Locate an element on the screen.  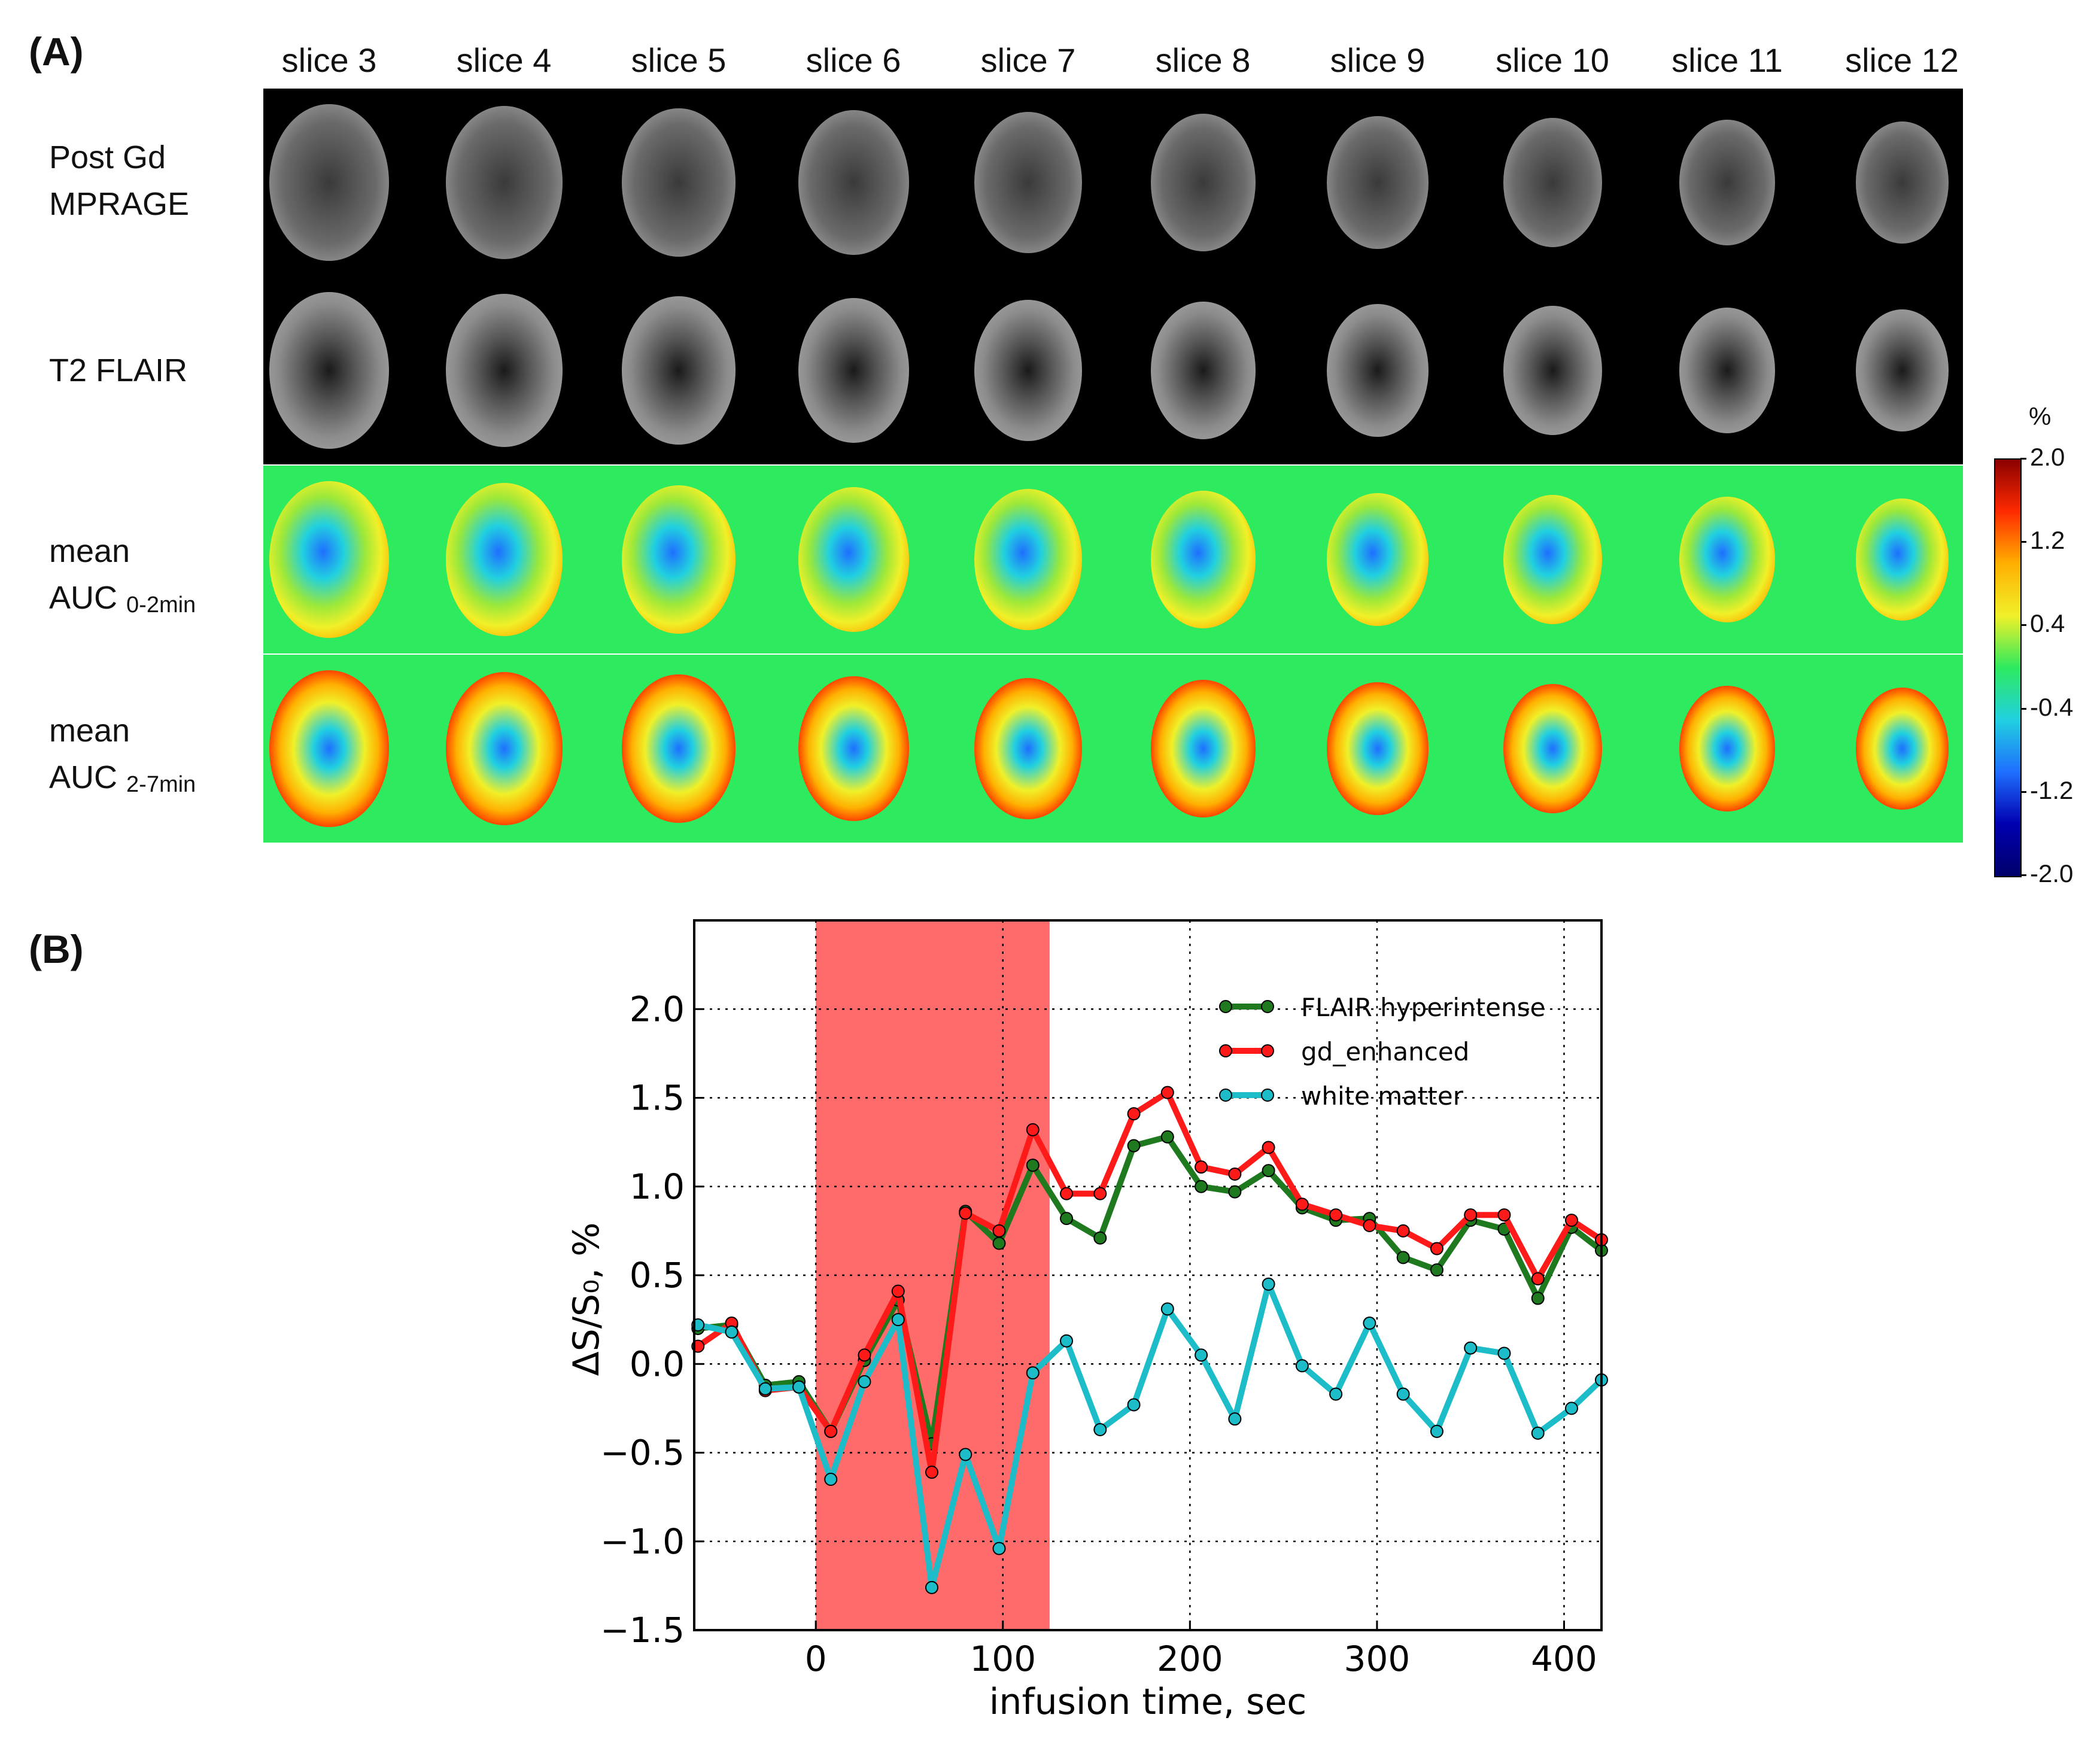
panel-b-label: (B) is located at coordinates (56, 949).